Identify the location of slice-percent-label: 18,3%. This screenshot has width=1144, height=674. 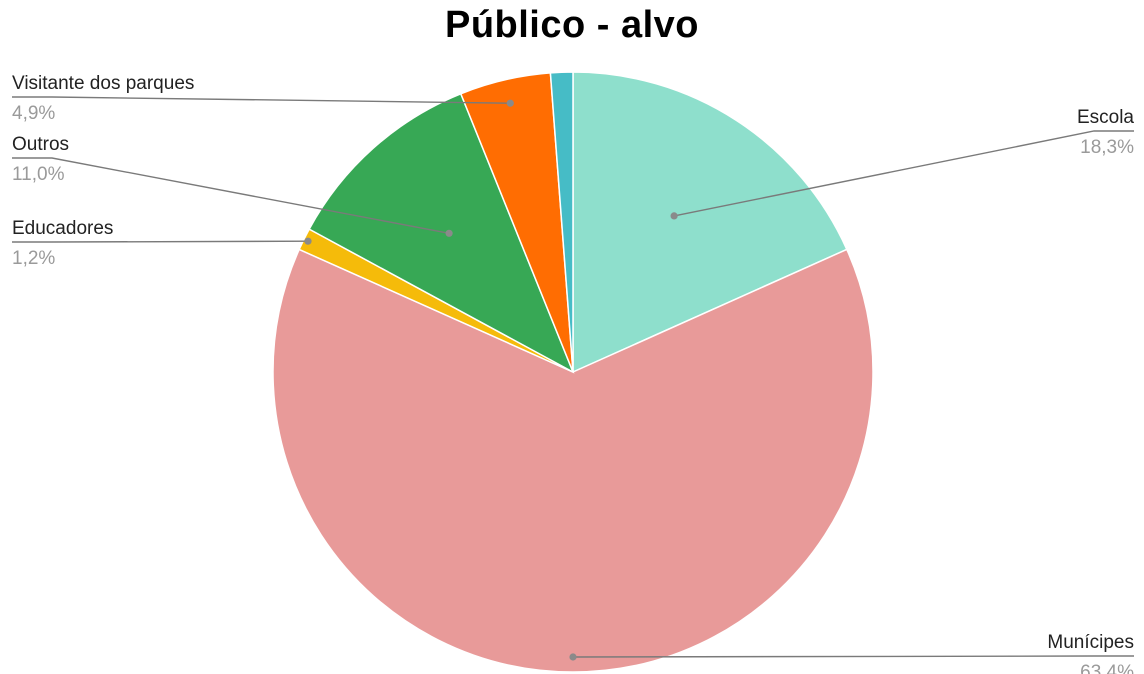
(1107, 147).